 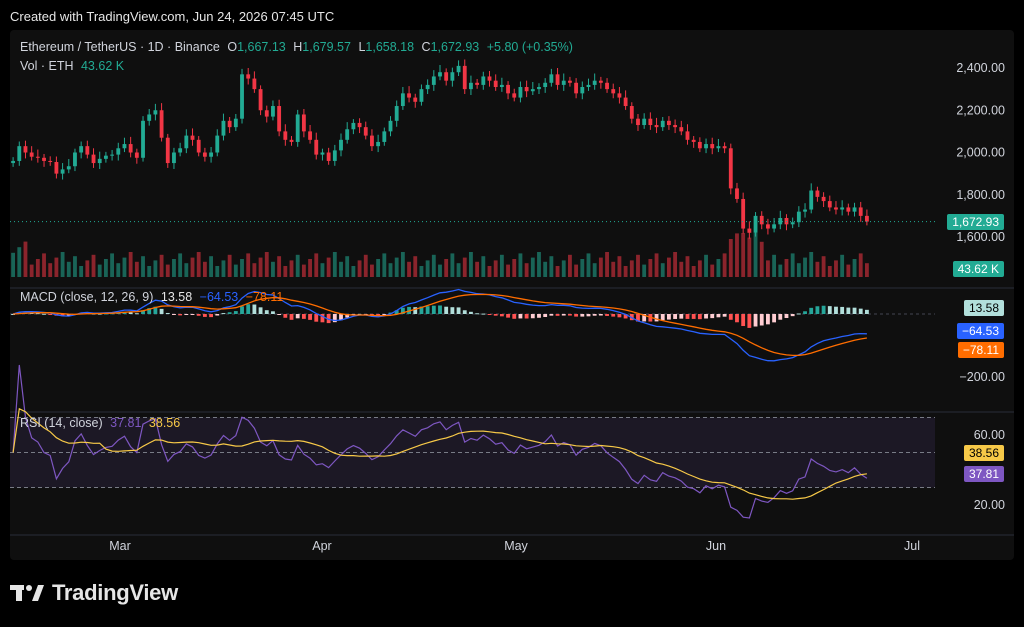 I want to click on high-label: H, so click(x=298, y=47).